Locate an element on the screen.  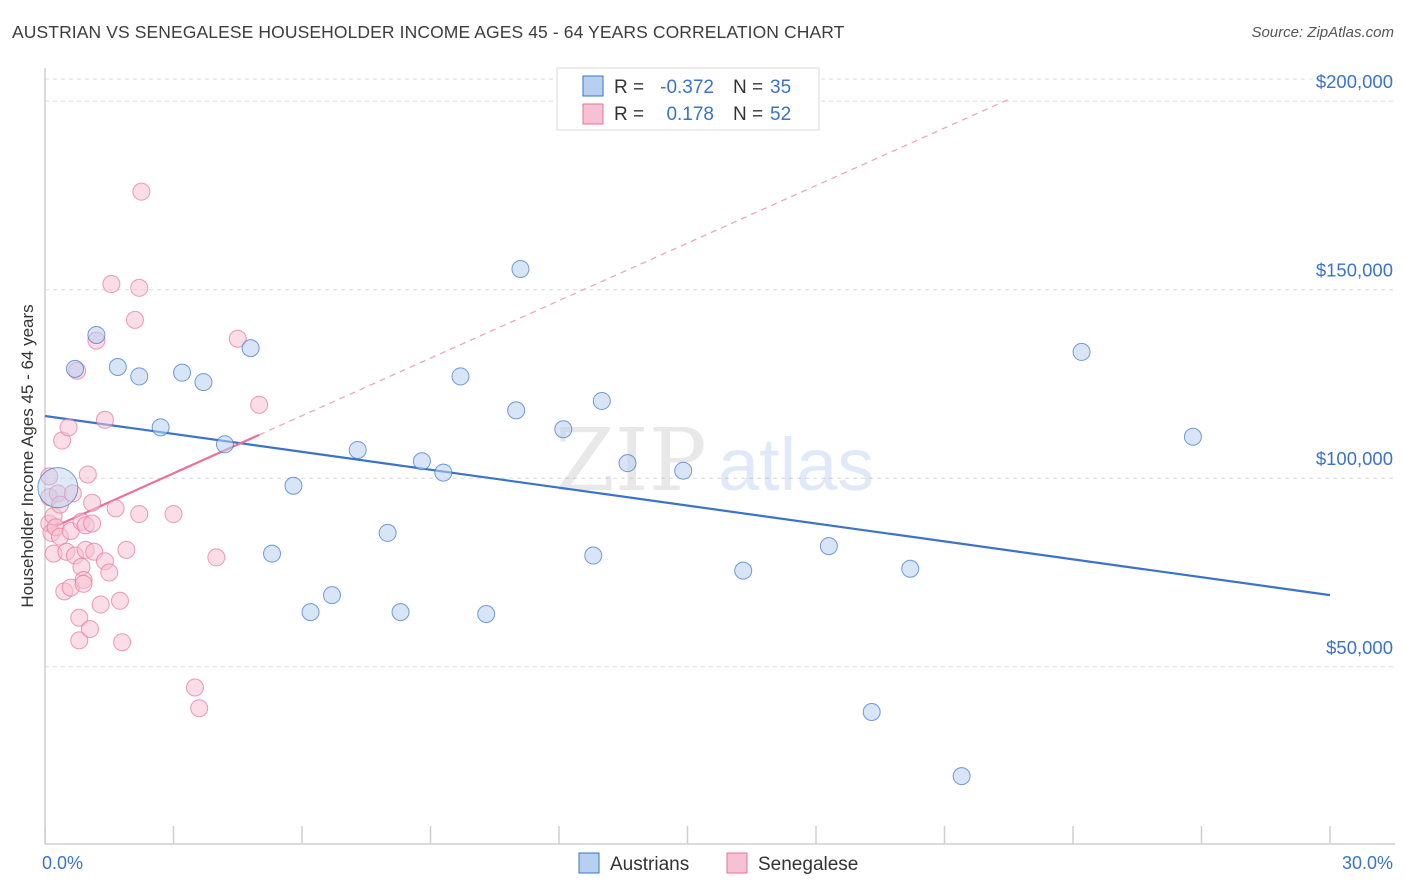
watermark-atlas: atlas is located at coordinates (796, 464).